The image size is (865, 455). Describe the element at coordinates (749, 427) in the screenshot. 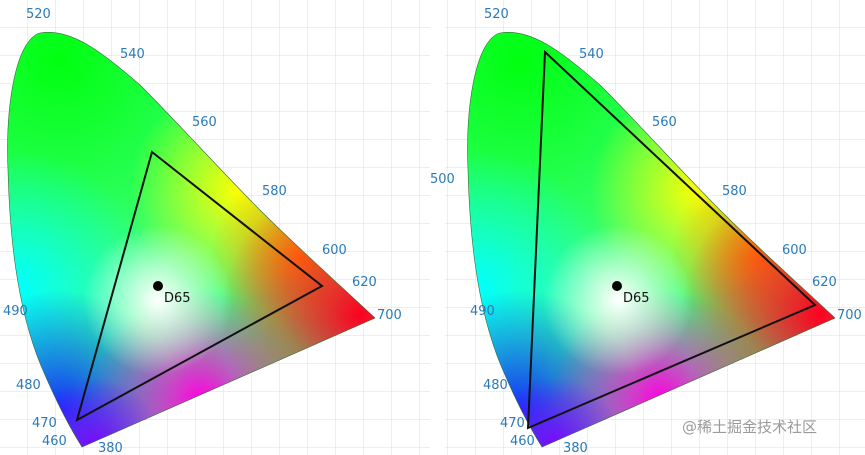

I see `watermark: @稀土掘金技术社区` at that location.